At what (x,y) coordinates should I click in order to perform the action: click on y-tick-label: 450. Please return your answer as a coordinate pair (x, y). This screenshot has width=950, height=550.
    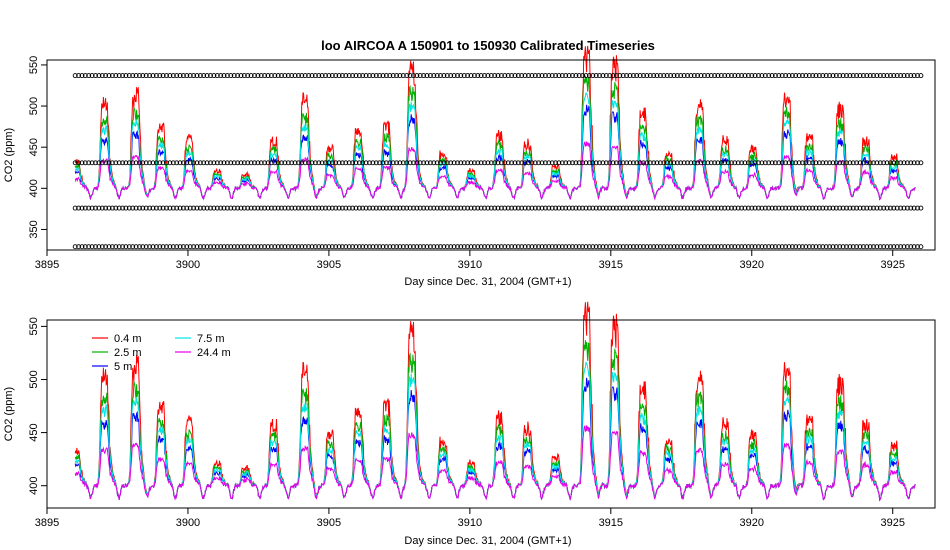
    Looking at the image, I should click on (34, 432).